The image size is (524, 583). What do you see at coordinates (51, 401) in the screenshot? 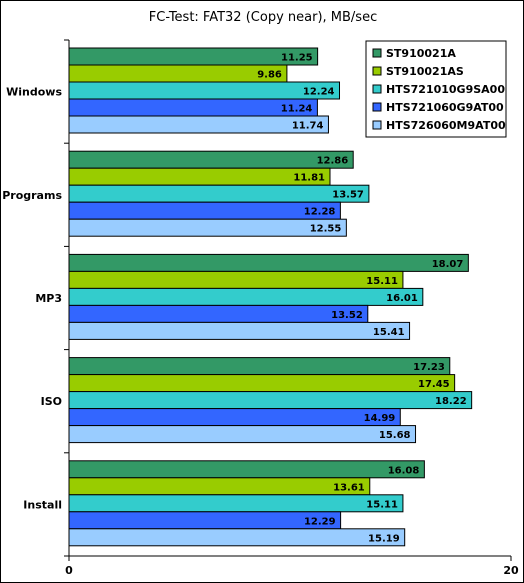
I see `category-label: ISO` at bounding box center [51, 401].